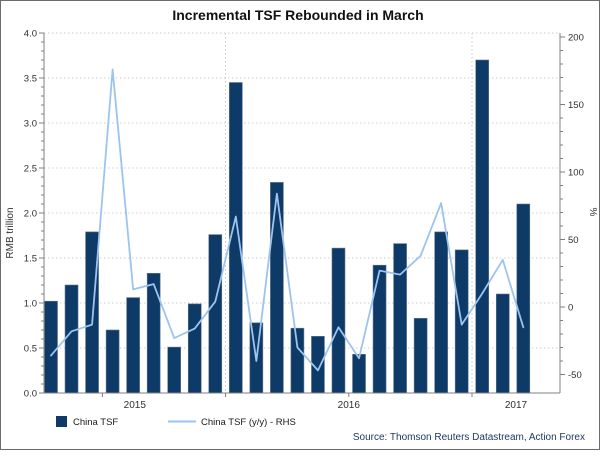  I want to click on bar-Jan 2017, so click(482, 226).